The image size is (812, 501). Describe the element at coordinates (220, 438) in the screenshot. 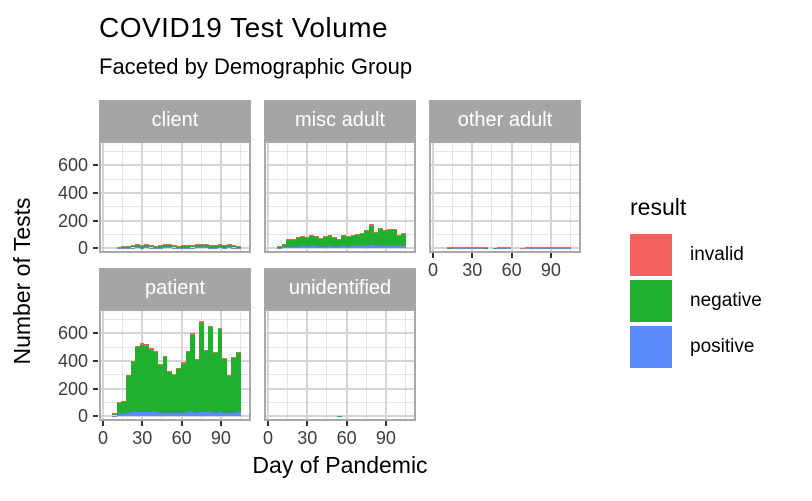

I see `x-tick-label: 90` at that location.